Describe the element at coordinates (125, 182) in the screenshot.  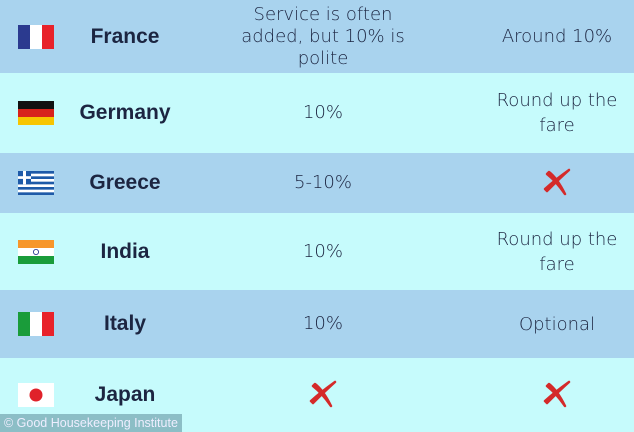
I see `country-name: Greece` at that location.